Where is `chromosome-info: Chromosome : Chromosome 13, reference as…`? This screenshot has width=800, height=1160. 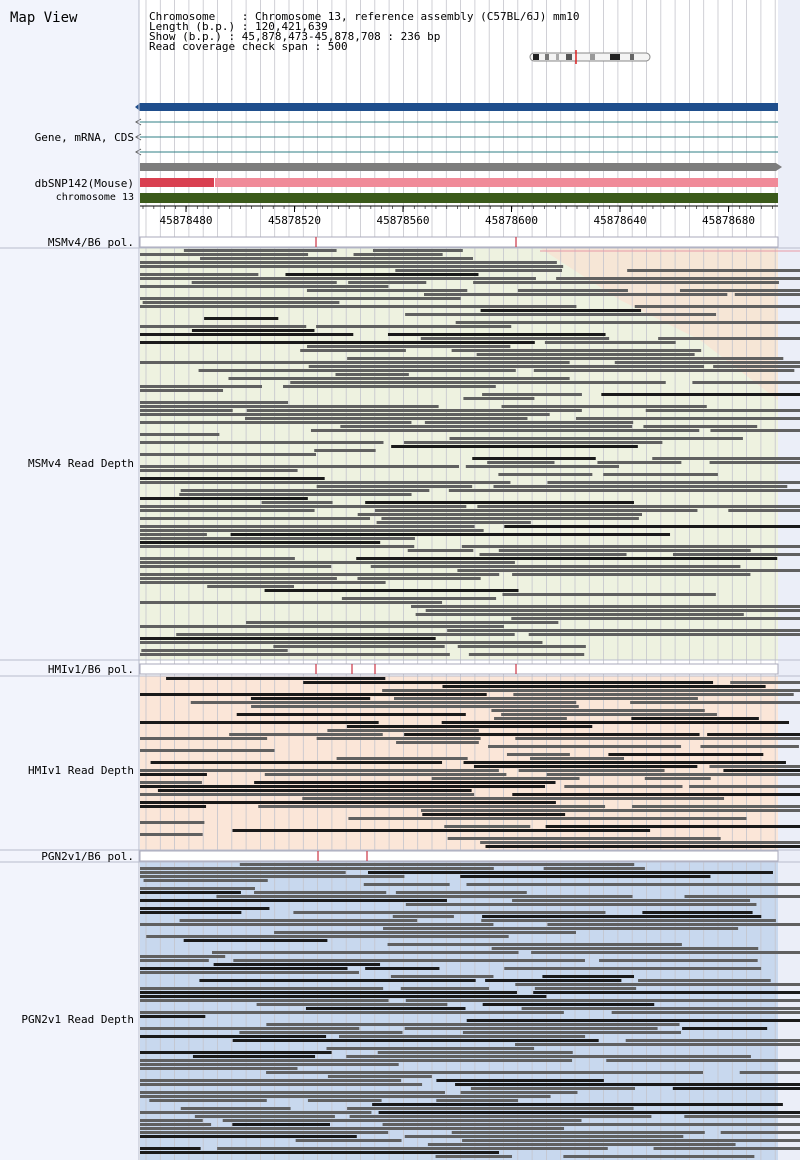
chromosome-info: Chromosome : Chromosome 13, reference as… is located at coordinates (364, 16).